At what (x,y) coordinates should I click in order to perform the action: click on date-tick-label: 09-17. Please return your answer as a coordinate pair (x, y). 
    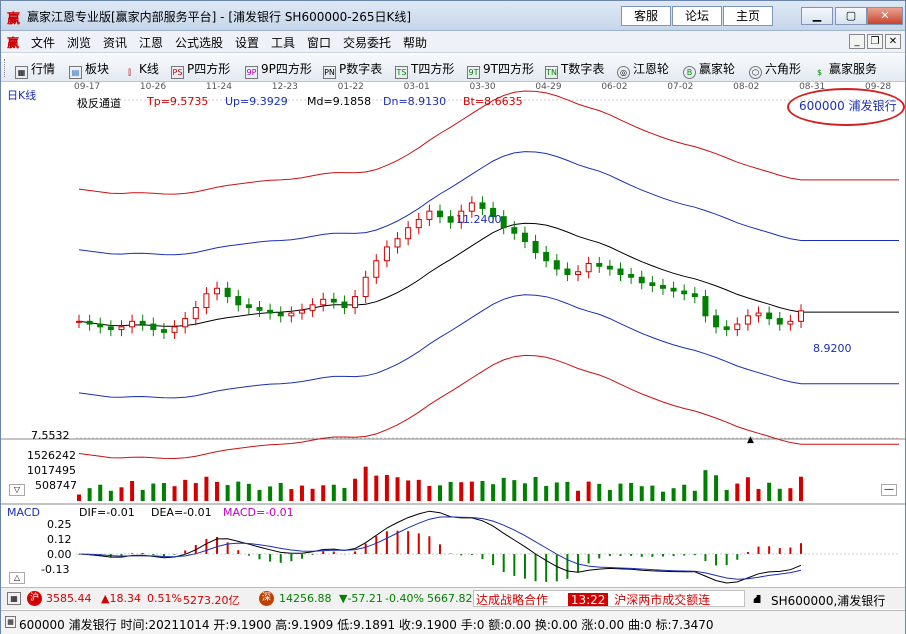
    Looking at the image, I should click on (87, 87).